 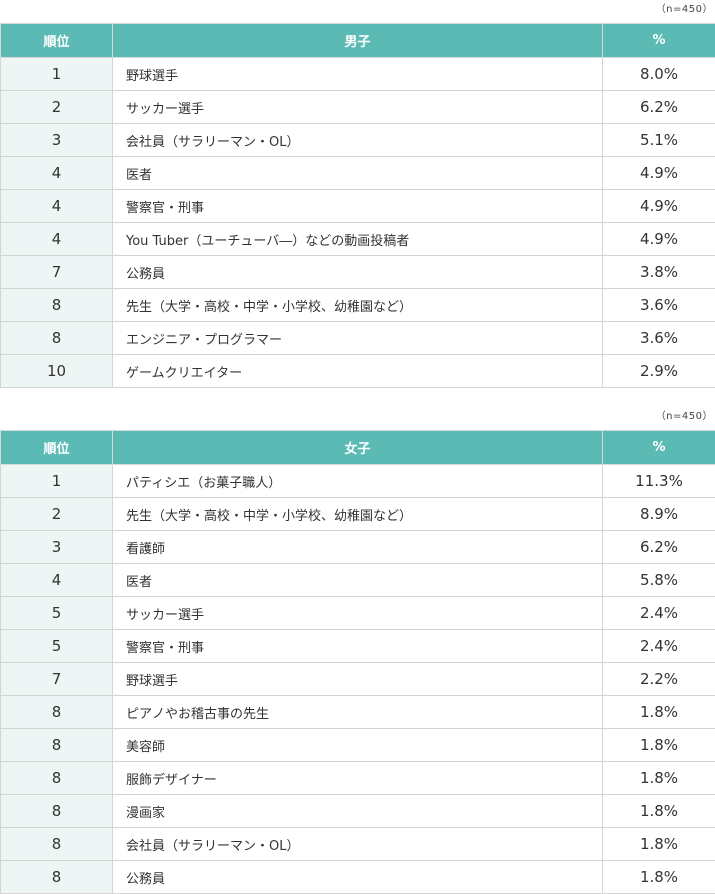 What do you see at coordinates (659, 646) in the screenshot?
I see `percent-cell: 2.4%` at bounding box center [659, 646].